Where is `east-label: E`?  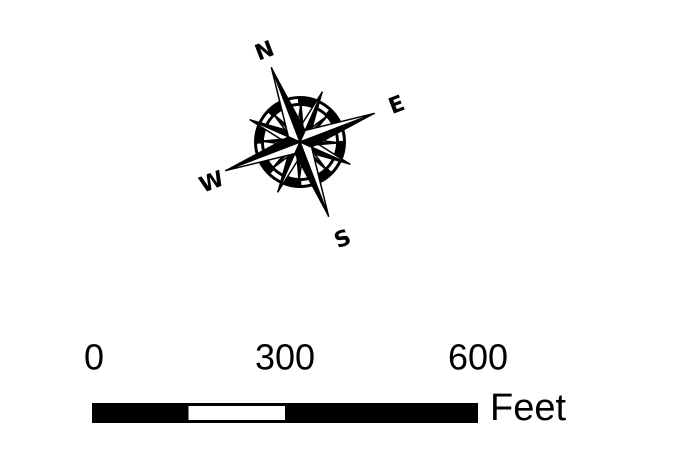
east-label: E is located at coordinates (396, 105).